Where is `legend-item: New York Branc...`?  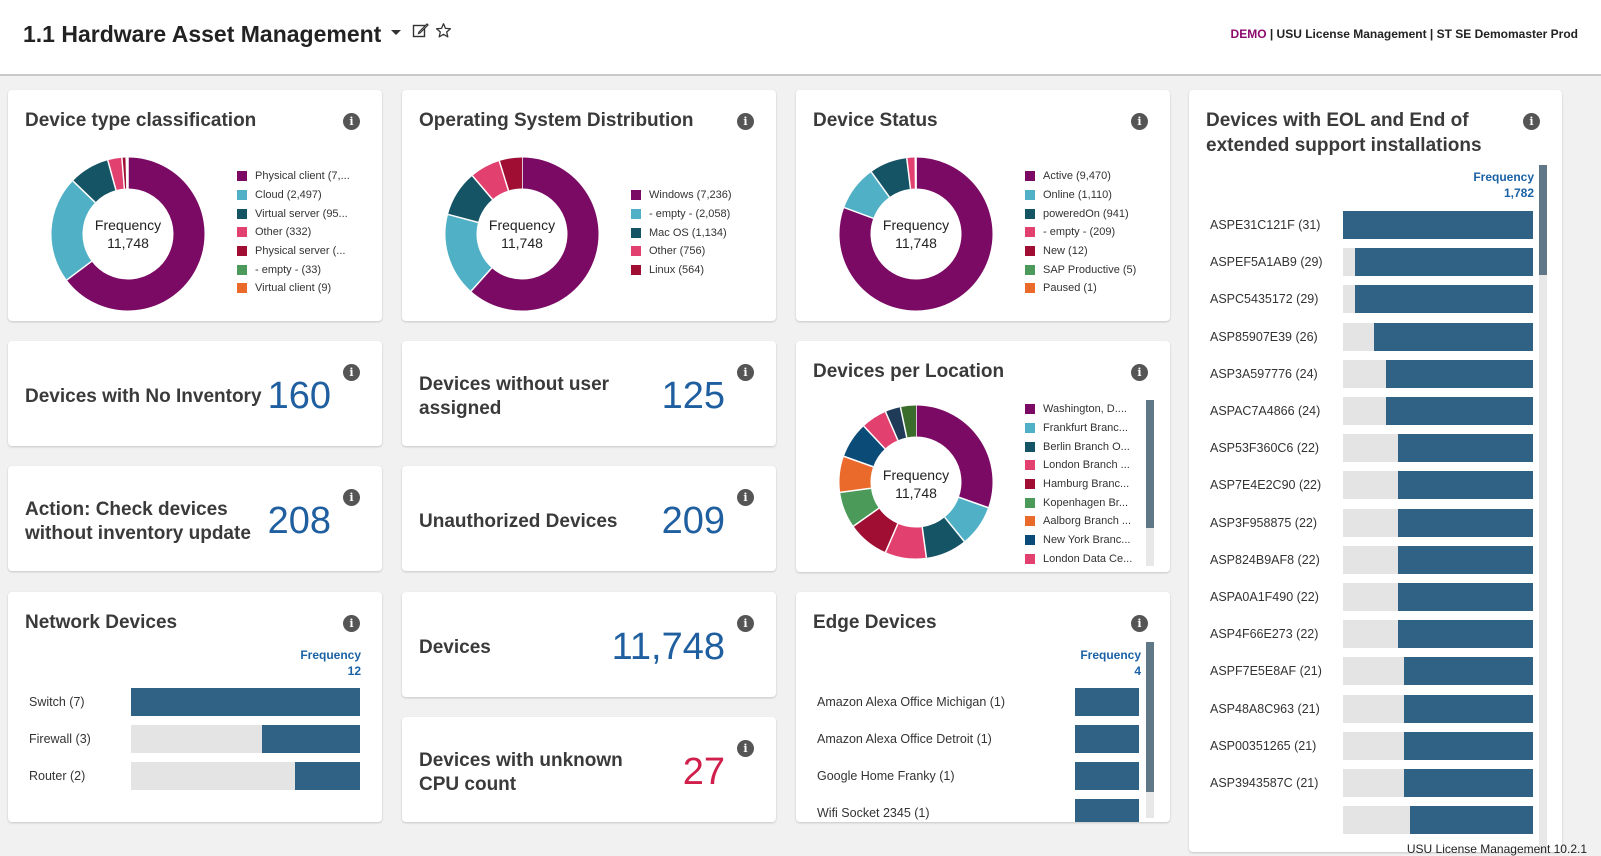
legend-item: New York Branc... is located at coordinates (1081, 540).